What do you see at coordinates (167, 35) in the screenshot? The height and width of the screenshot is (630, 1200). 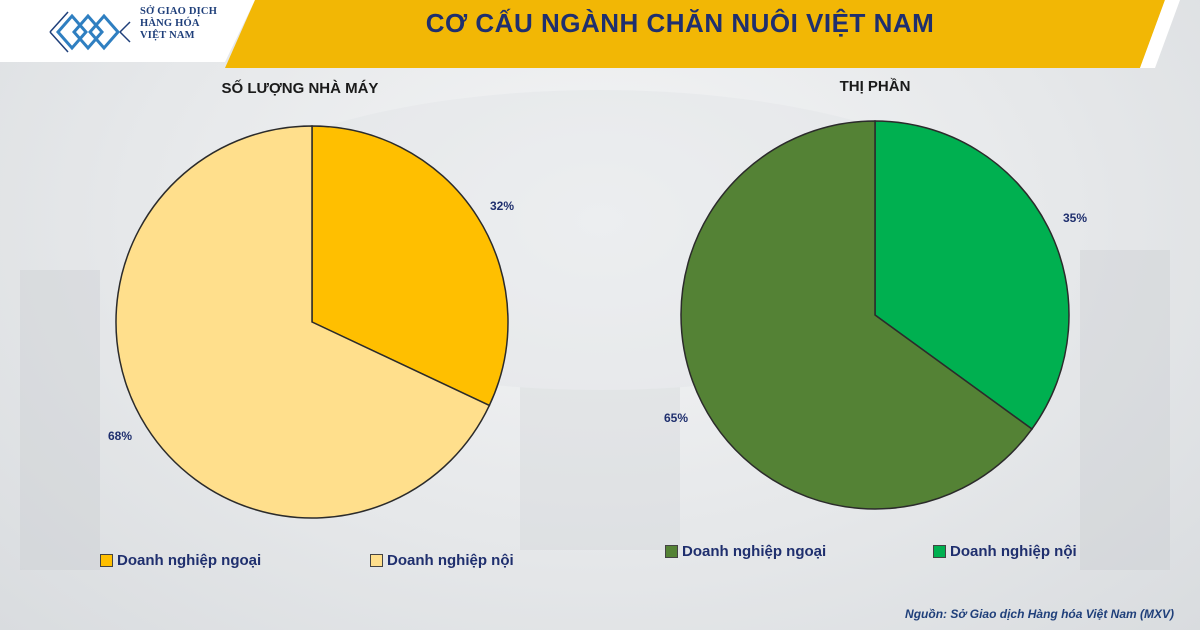 I see `logo-line: VIỆT NAM` at bounding box center [167, 35].